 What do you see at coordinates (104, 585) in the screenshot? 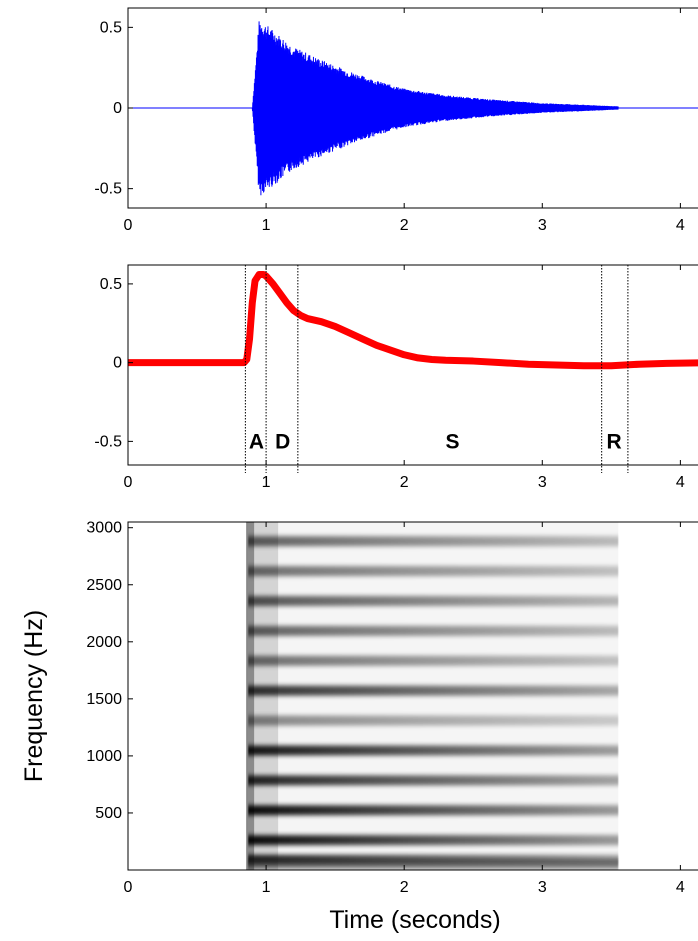
I see `spectrogram-y-tick-label: 2500` at bounding box center [104, 585].